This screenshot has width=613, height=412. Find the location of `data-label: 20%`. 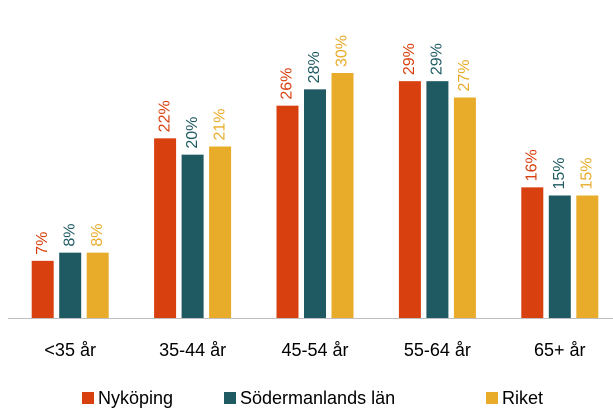

data-label: 20% is located at coordinates (192, 133).